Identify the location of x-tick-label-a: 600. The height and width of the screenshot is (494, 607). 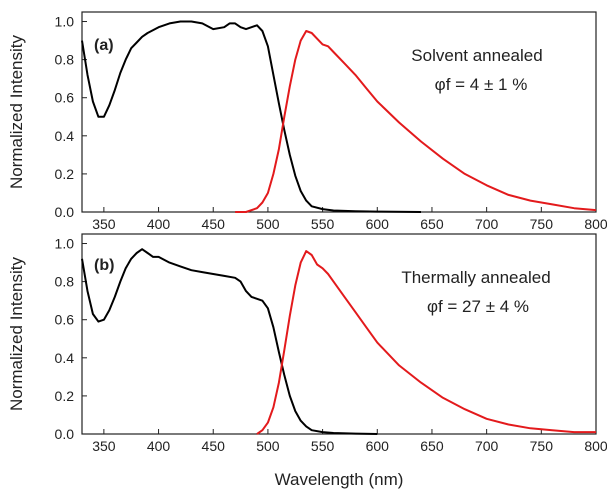
(378, 224).